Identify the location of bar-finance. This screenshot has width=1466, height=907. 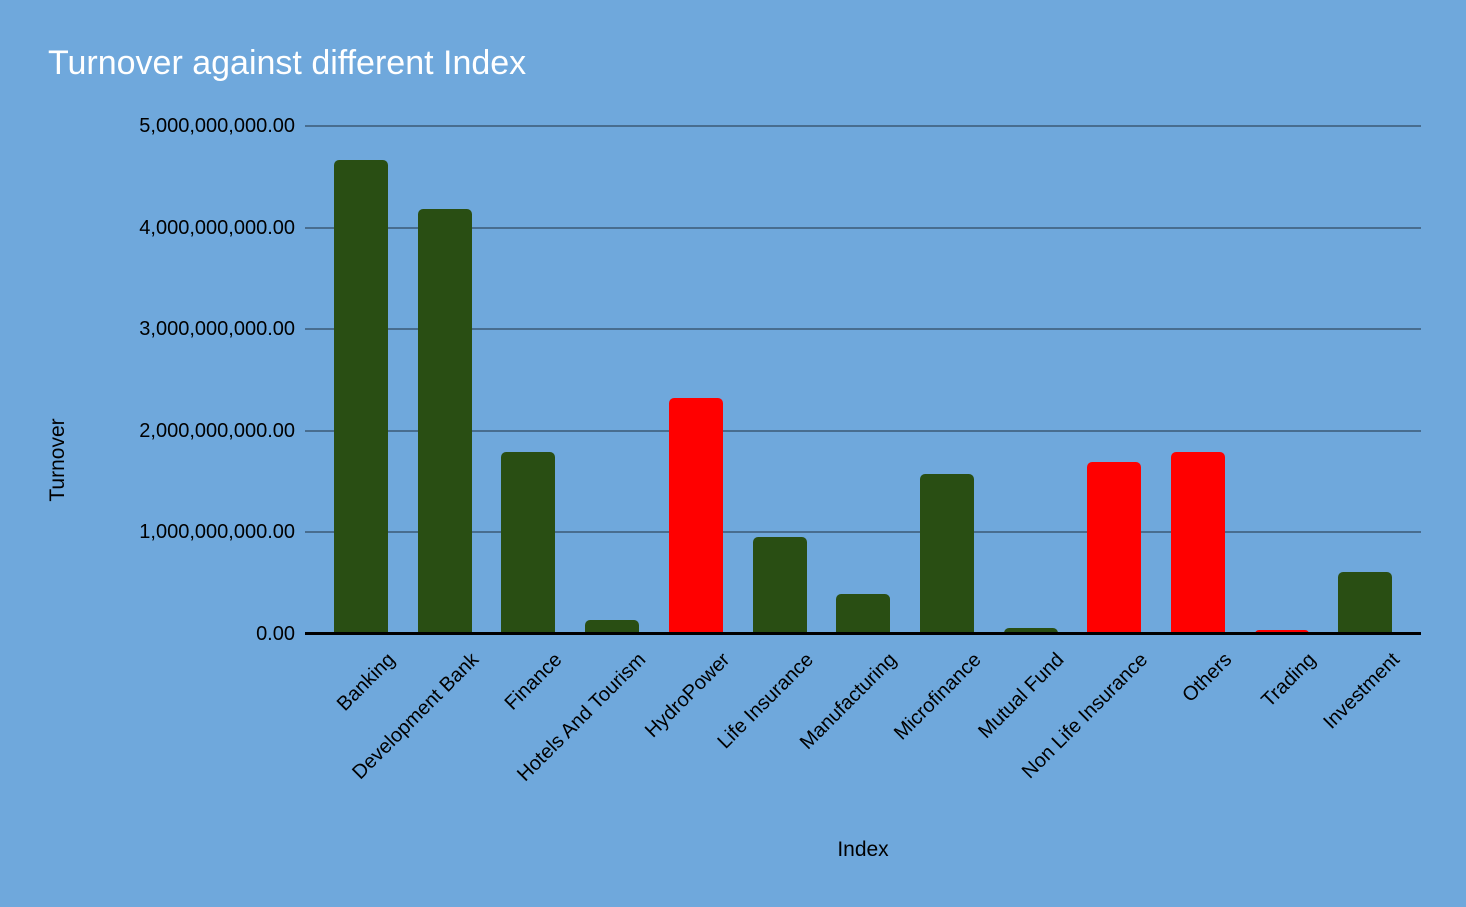
(528, 543).